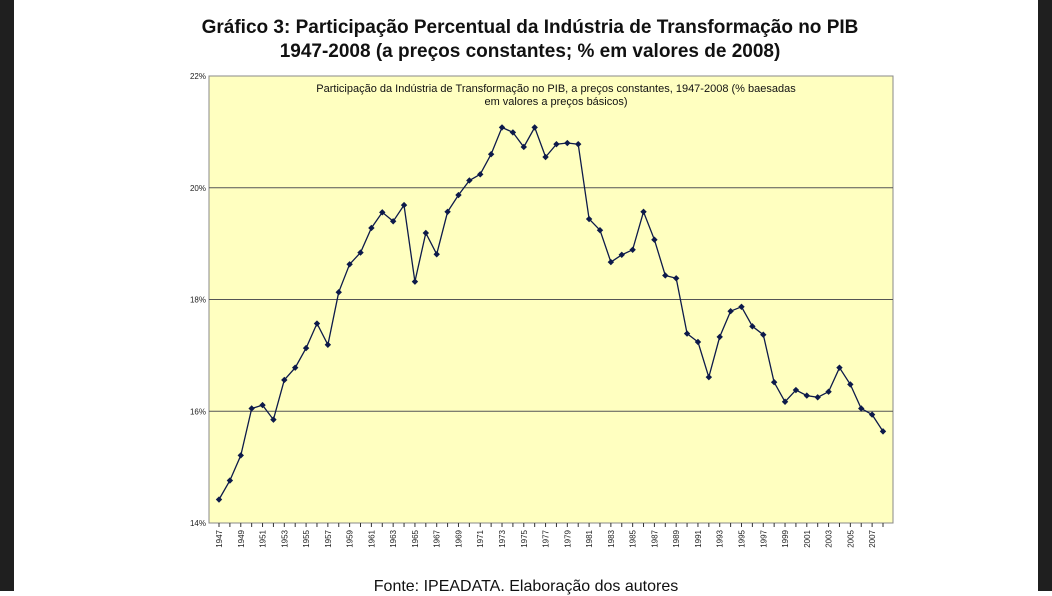 The height and width of the screenshot is (596, 1052). I want to click on x-tick-label: 1949, so click(241, 538).